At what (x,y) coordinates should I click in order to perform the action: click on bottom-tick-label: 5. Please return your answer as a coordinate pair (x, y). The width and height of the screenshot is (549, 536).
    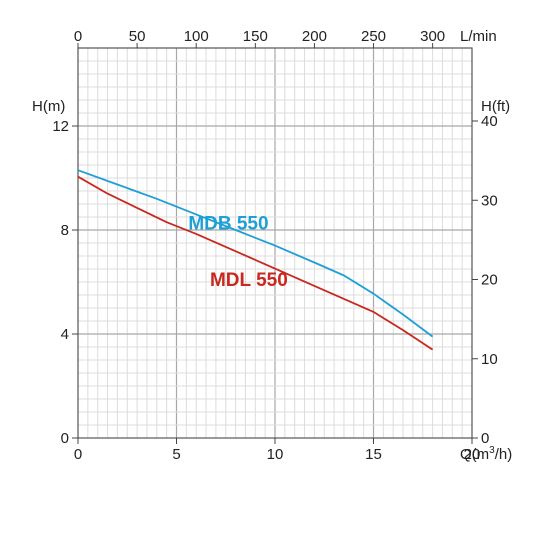
    Looking at the image, I should click on (176, 454).